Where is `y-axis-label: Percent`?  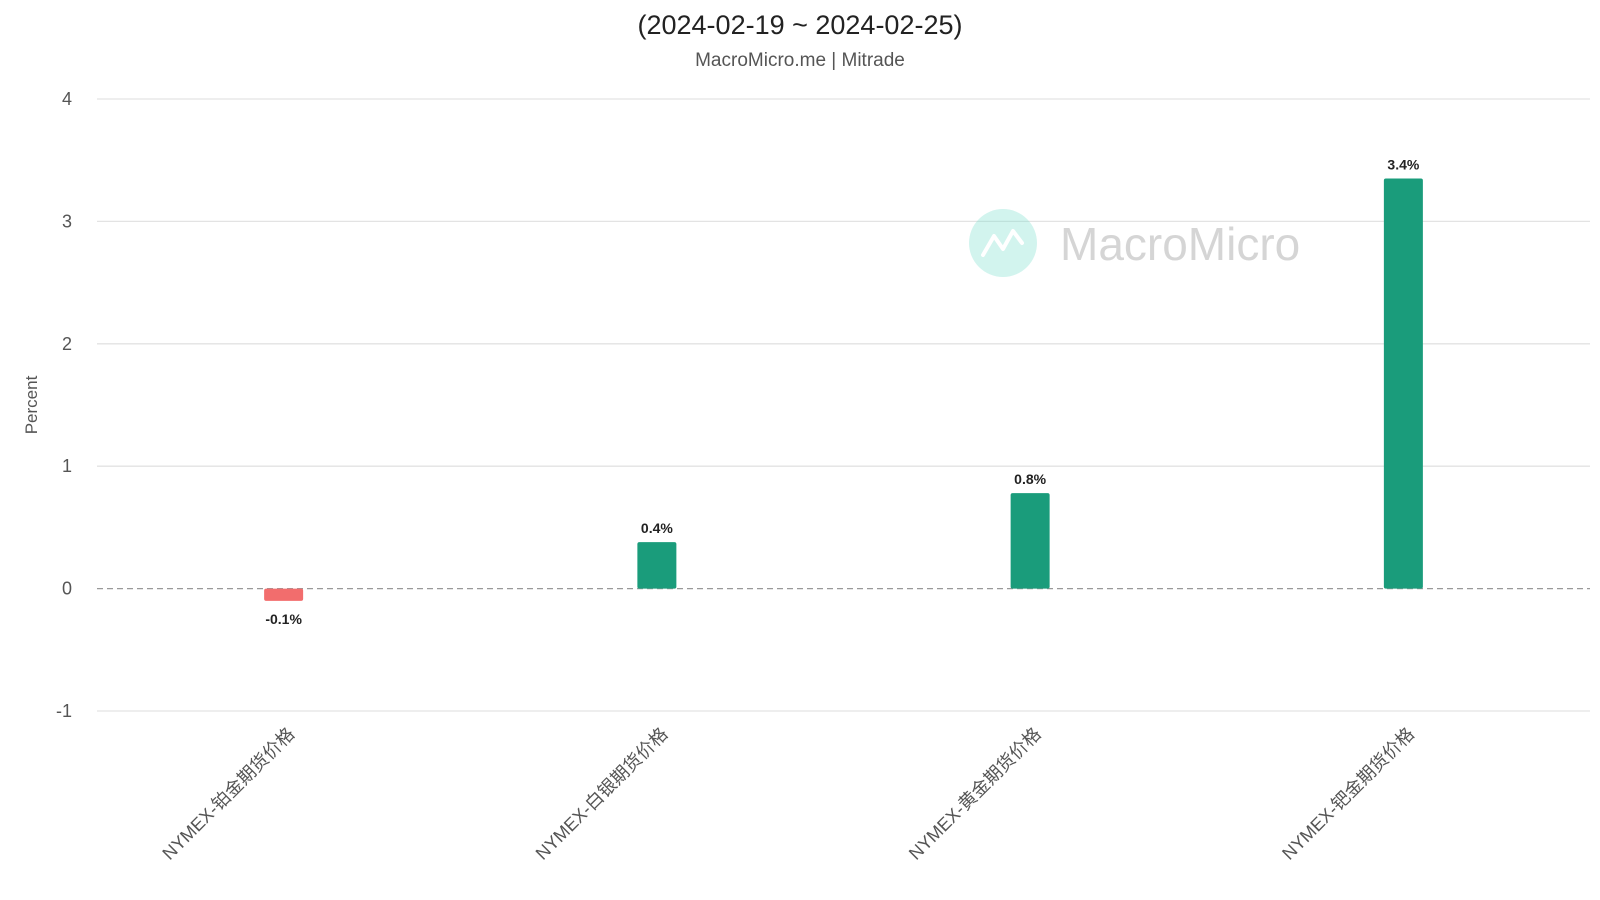
y-axis-label: Percent is located at coordinates (31, 404).